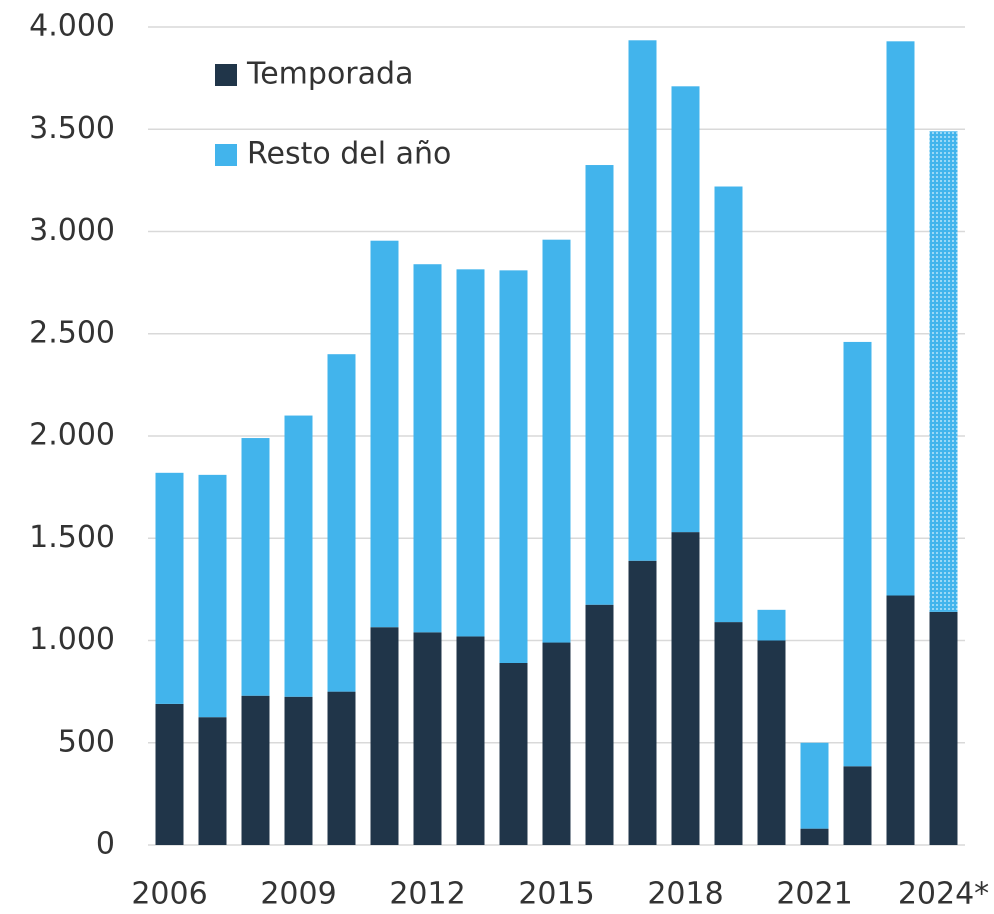 The height and width of the screenshot is (914, 994). Describe the element at coordinates (814, 894) in the screenshot. I see `x-tick-label: 2021` at that location.